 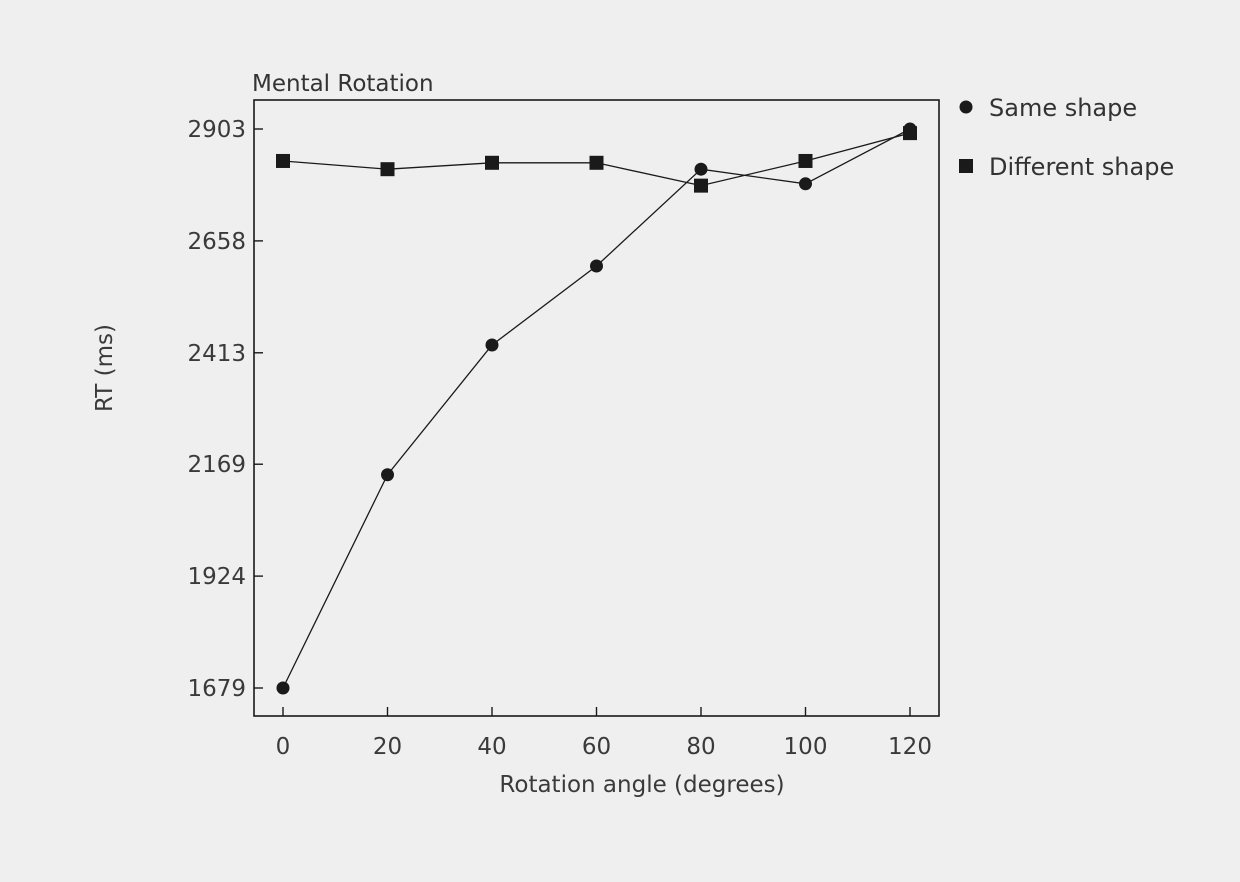 I want to click on legend-item-different-shape: Different shape, so click(x=1066, y=167).